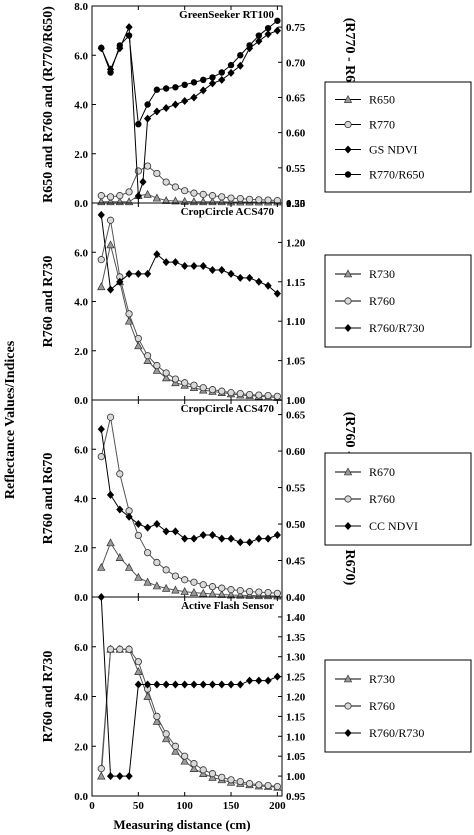  Describe the element at coordinates (296, 678) in the screenshot. I see `right-tick-label: 1.25` at that location.